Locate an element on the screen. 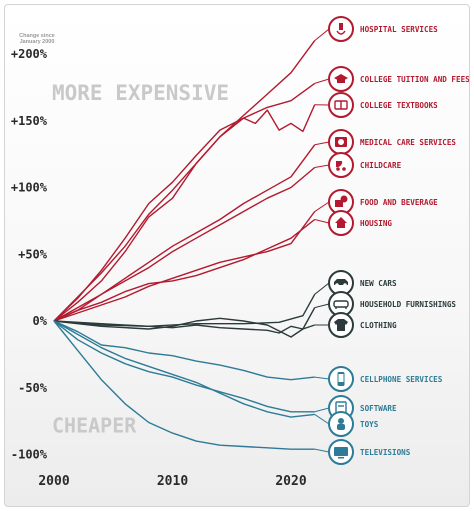  series-line-toys is located at coordinates (184, 369).